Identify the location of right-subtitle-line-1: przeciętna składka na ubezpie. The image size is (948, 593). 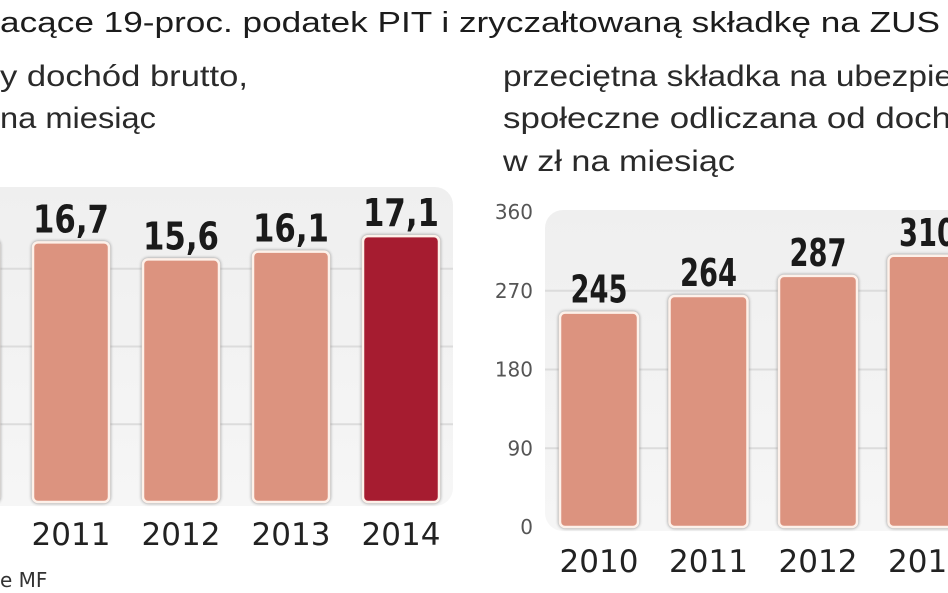
(725, 76).